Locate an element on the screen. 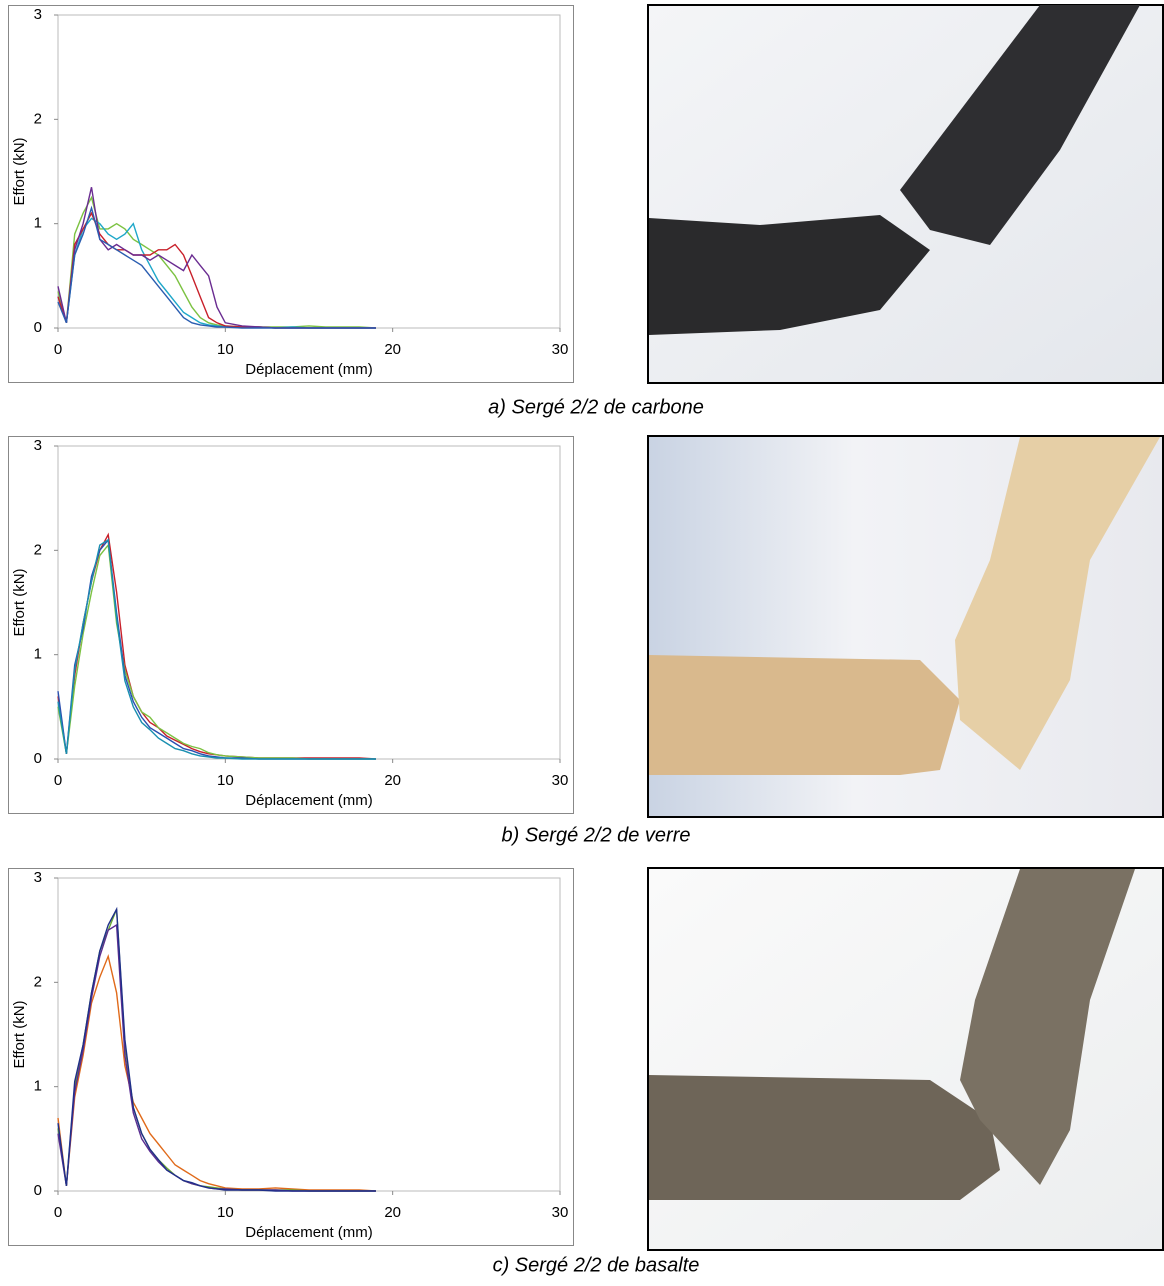  caption: a) Sergé 2/2 de carbone is located at coordinates (596, 407).